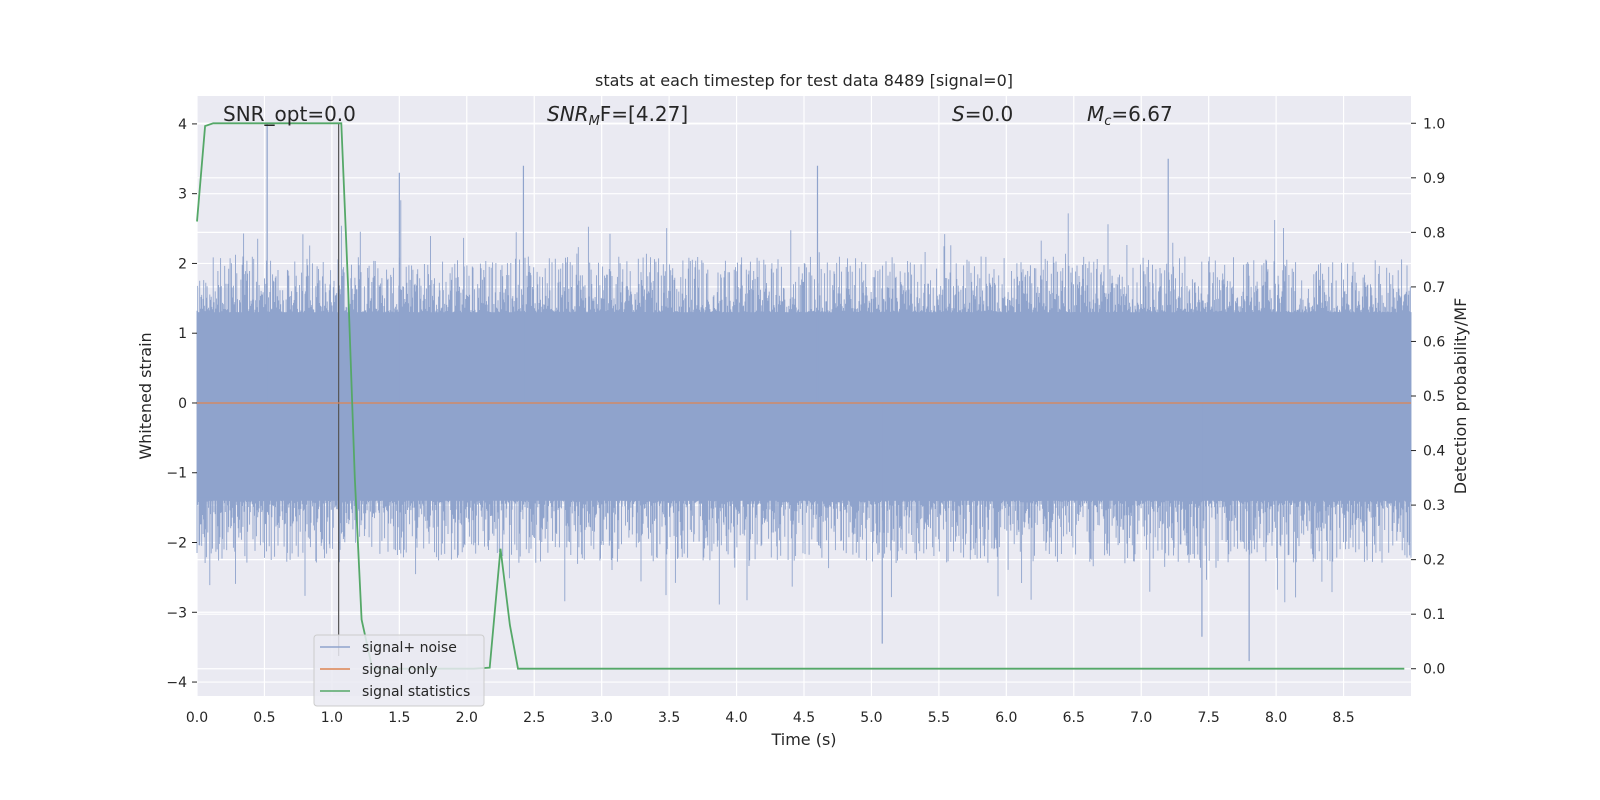 The image size is (1600, 800). Describe the element at coordinates (804, 718) in the screenshot. I see `x-tick-label: 4.5` at that location.